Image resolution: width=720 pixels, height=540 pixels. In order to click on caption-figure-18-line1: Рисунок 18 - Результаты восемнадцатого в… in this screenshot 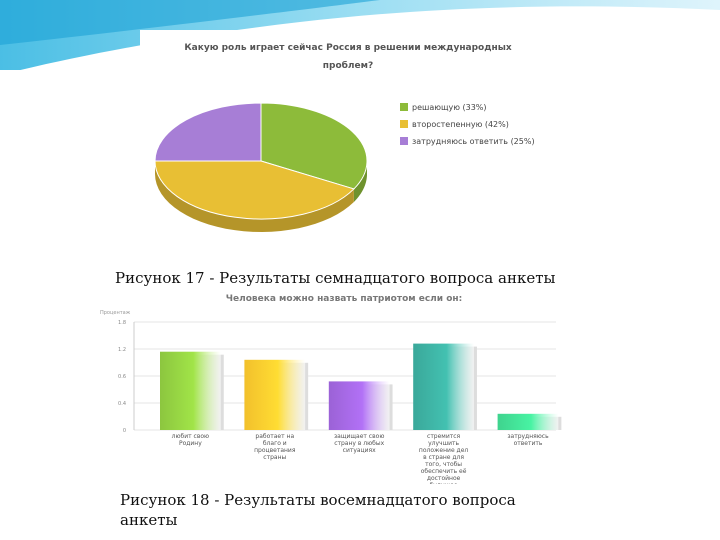, I will do `click(318, 500)`.